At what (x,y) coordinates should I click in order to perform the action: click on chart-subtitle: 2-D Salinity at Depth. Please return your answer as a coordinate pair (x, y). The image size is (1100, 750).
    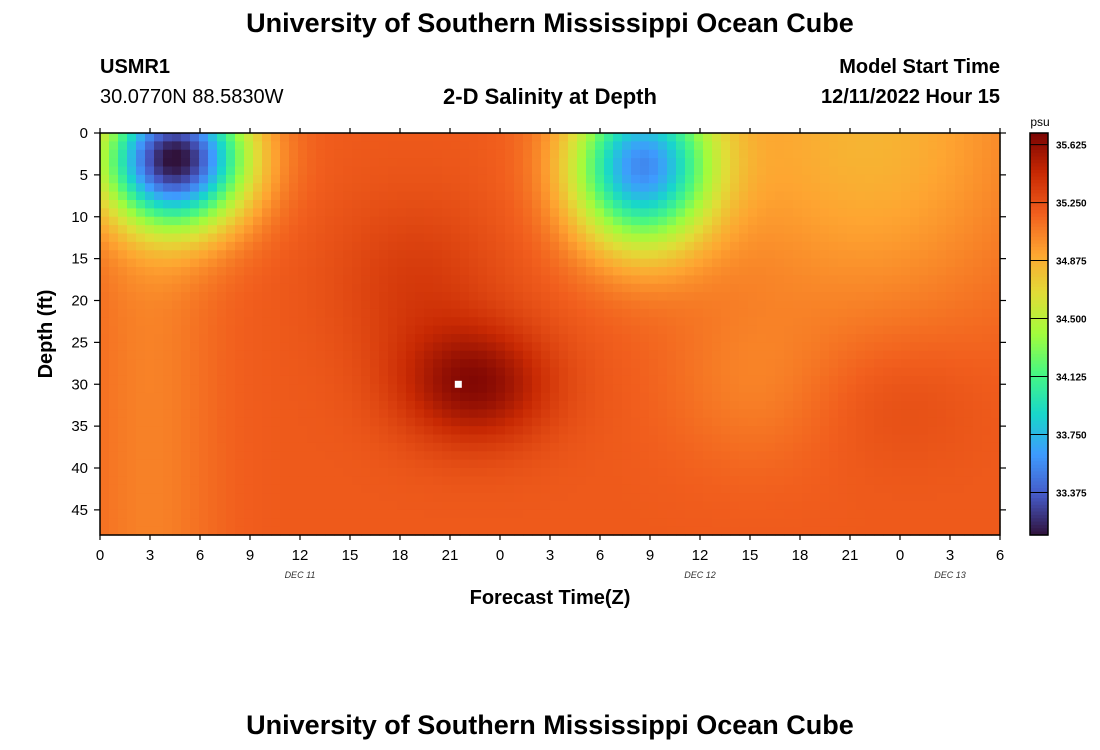
    Looking at the image, I should click on (550, 96).